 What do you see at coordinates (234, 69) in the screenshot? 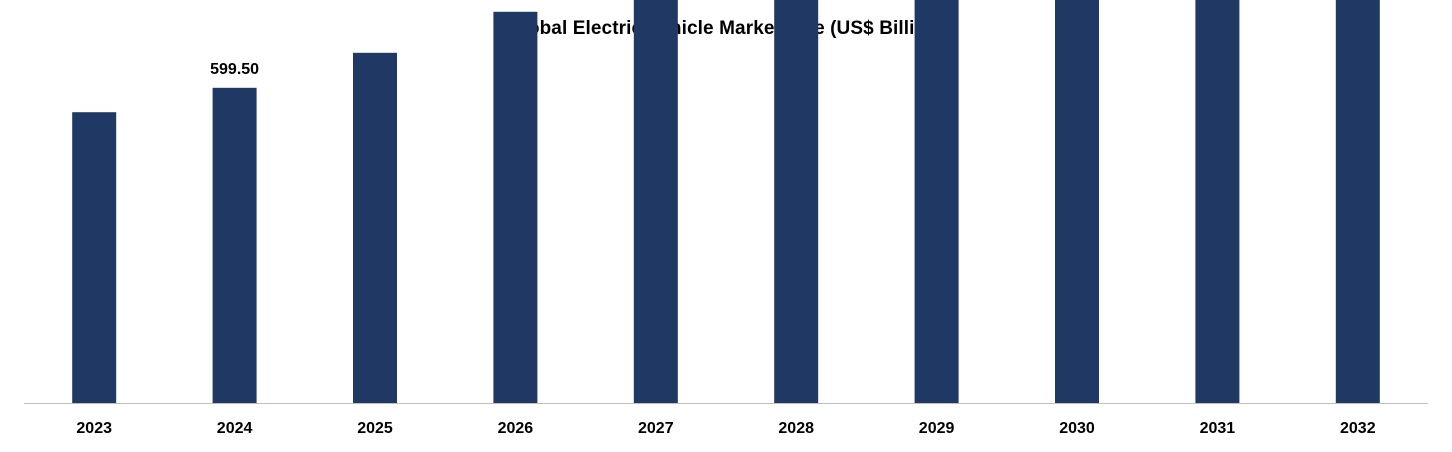
I see `data-label-2024: 599.50` at bounding box center [234, 69].